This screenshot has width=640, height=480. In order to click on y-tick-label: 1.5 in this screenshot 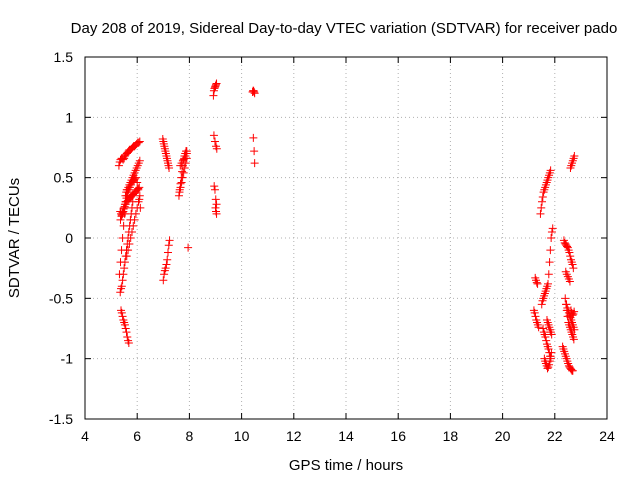, I will do `click(64, 57)`.